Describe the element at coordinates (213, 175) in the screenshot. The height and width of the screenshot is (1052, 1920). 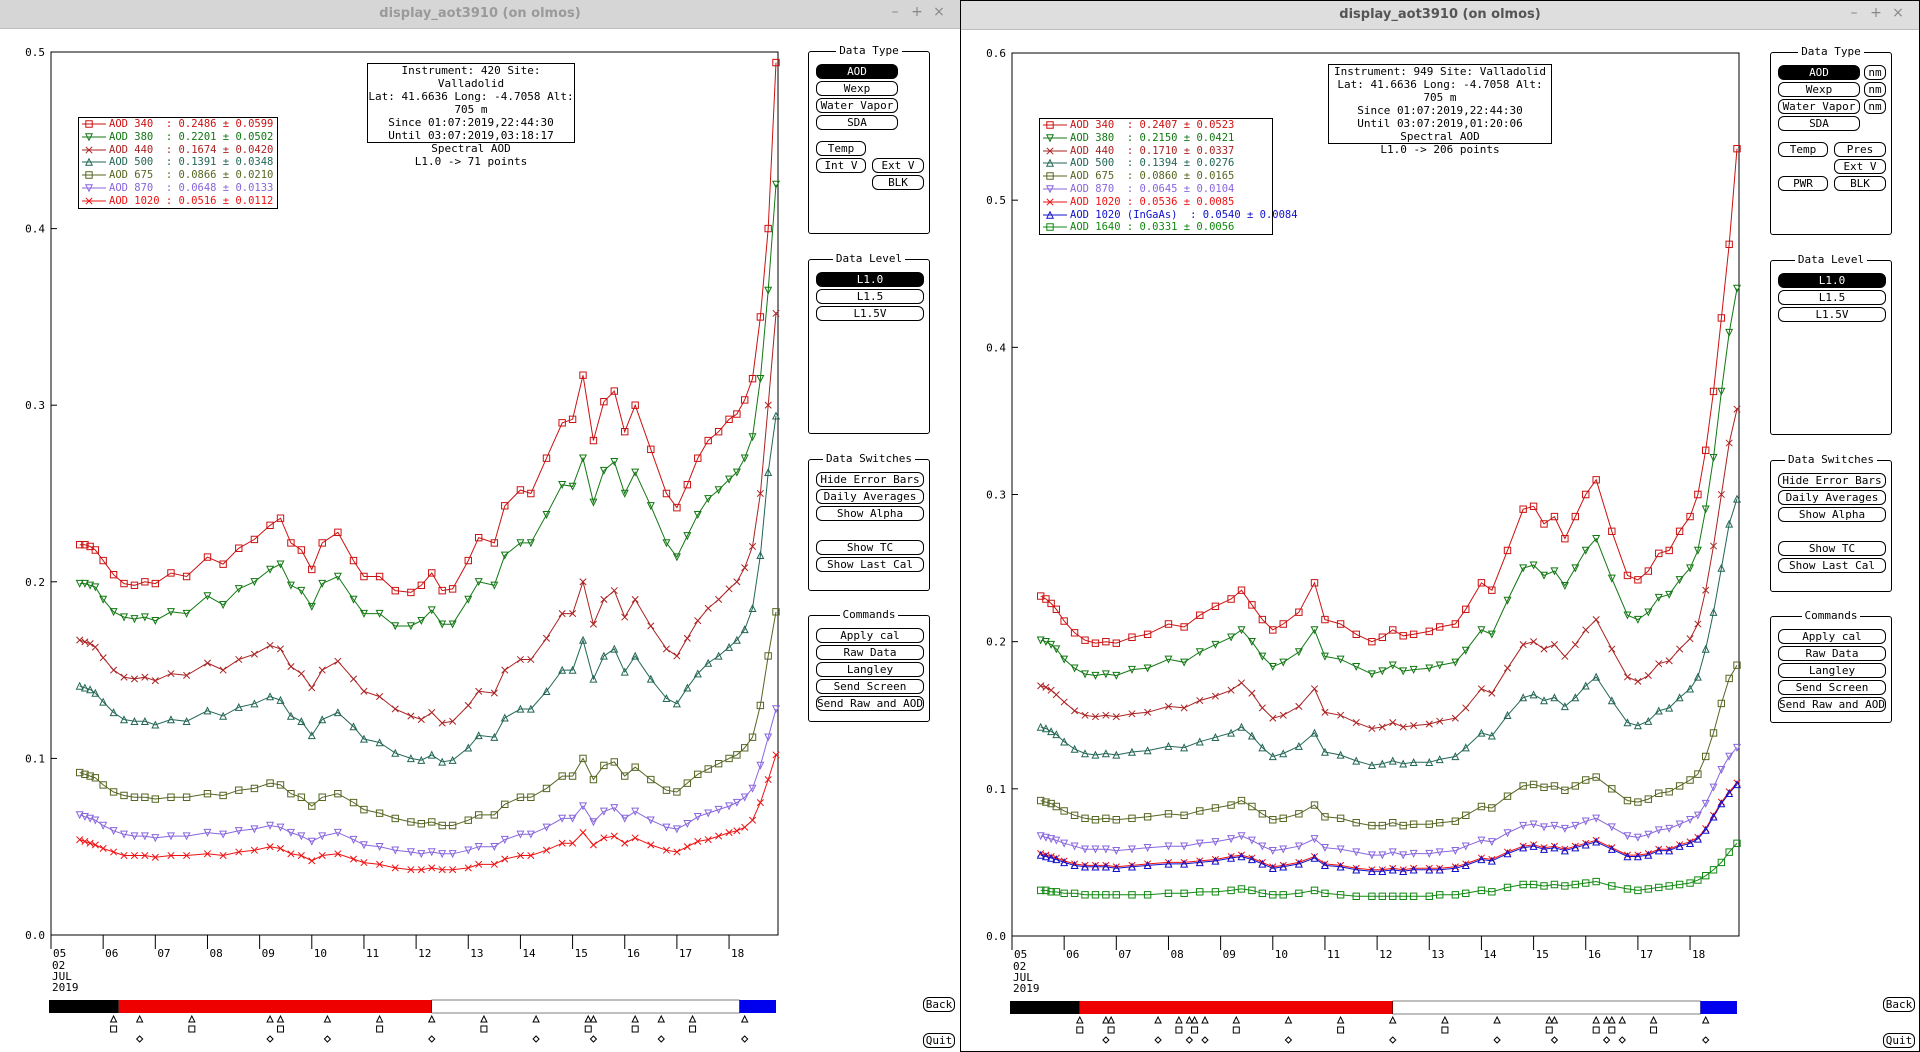
I see `legend-stat: : 0.0866 ± 0.0210` at that location.